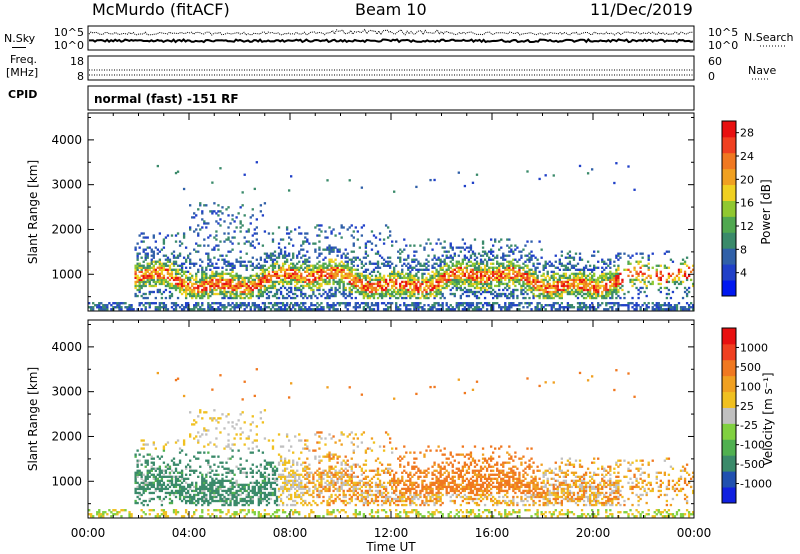 The height and width of the screenshot is (554, 800). What do you see at coordinates (391, 98) in the screenshot?
I see `cpid-panel: normal (fast) -151 RF` at bounding box center [391, 98].